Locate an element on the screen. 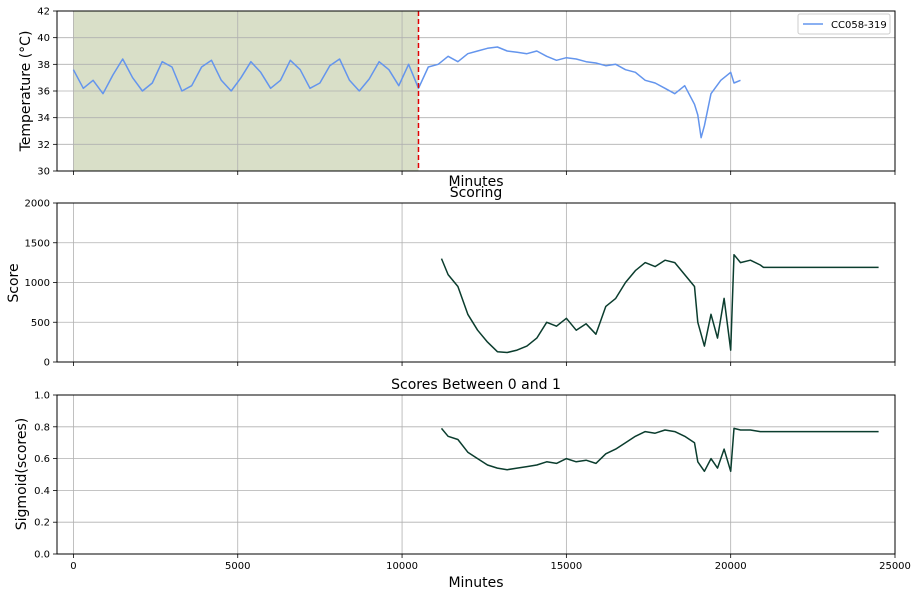  y-tick-label: 0.2 is located at coordinates (42, 523).